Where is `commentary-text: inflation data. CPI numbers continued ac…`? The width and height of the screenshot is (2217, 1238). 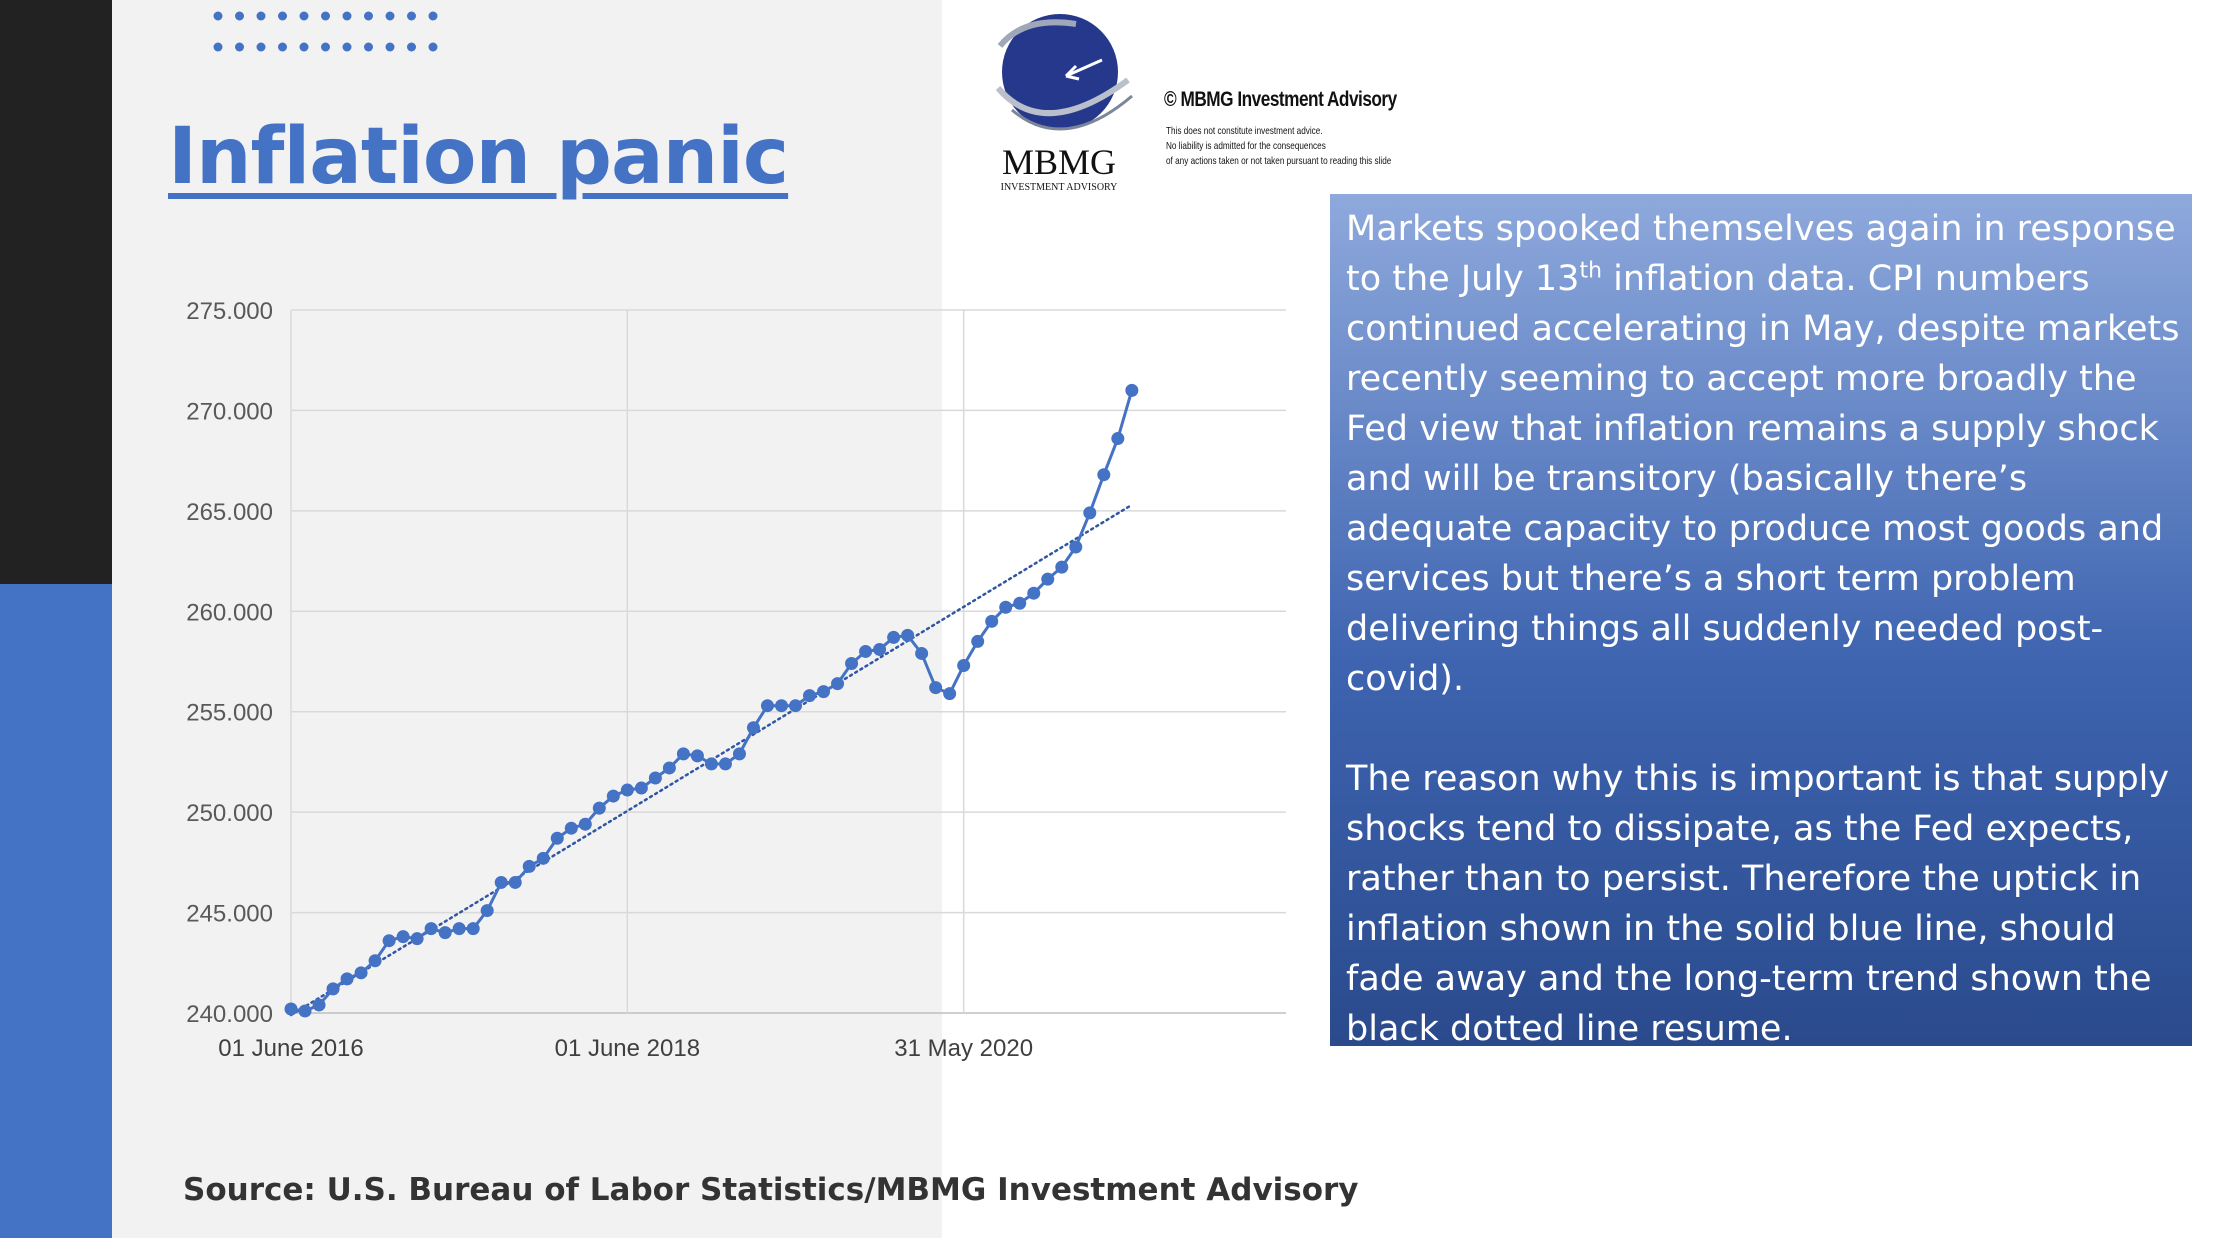 commentary-text: inflation data. CPI numbers continued ac… is located at coordinates (1763, 479).